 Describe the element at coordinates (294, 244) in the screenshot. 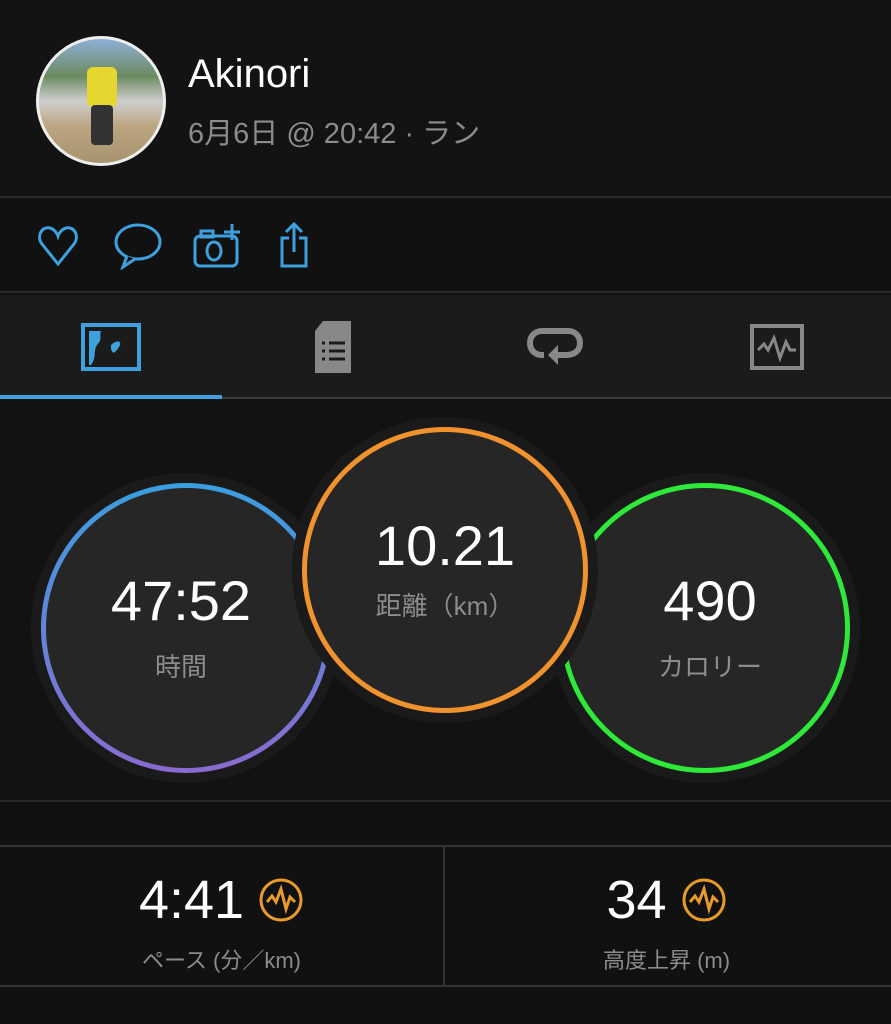

I see `share-icon` at that location.